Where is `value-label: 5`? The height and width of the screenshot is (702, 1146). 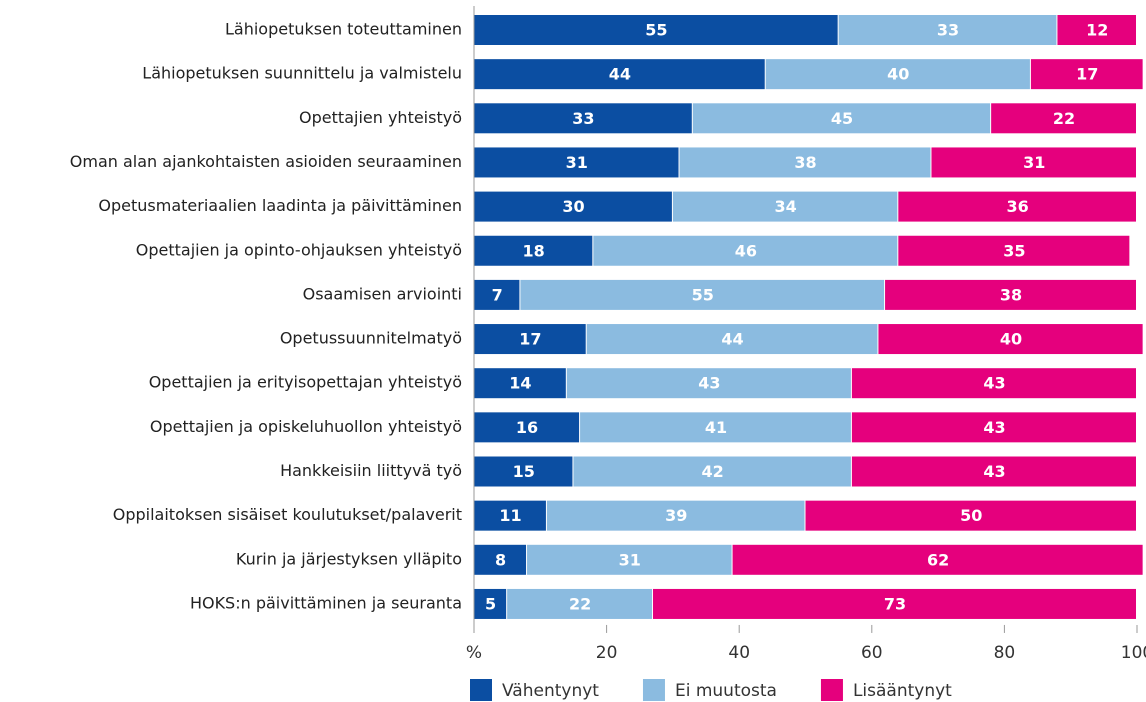
value-label: 5 is located at coordinates (490, 603).